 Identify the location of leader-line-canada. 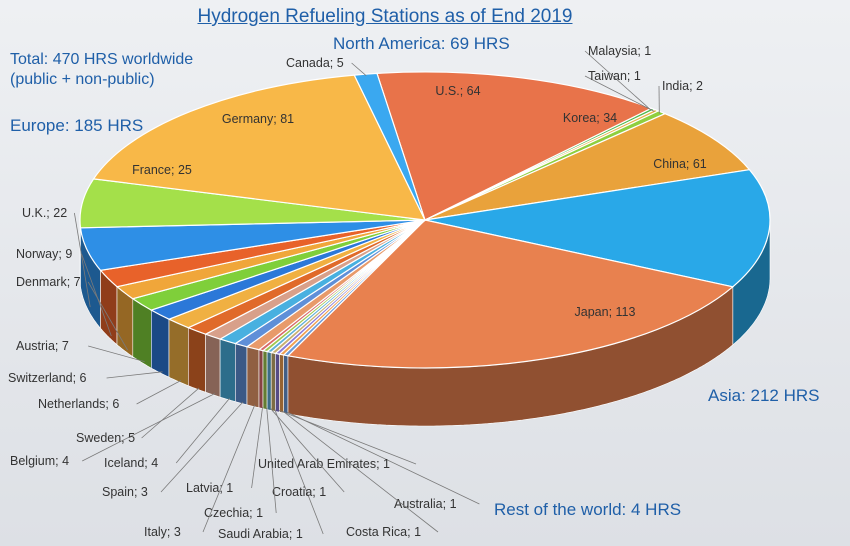
(359, 69).